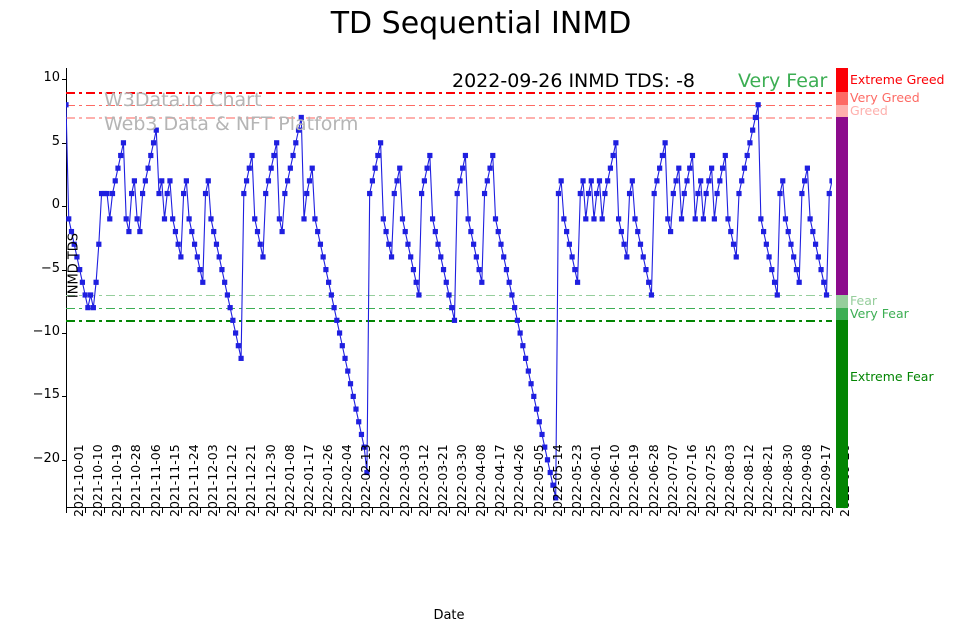  What do you see at coordinates (825, 480) in the screenshot?
I see `x-tick-label: 2022-09-17` at bounding box center [825, 480].